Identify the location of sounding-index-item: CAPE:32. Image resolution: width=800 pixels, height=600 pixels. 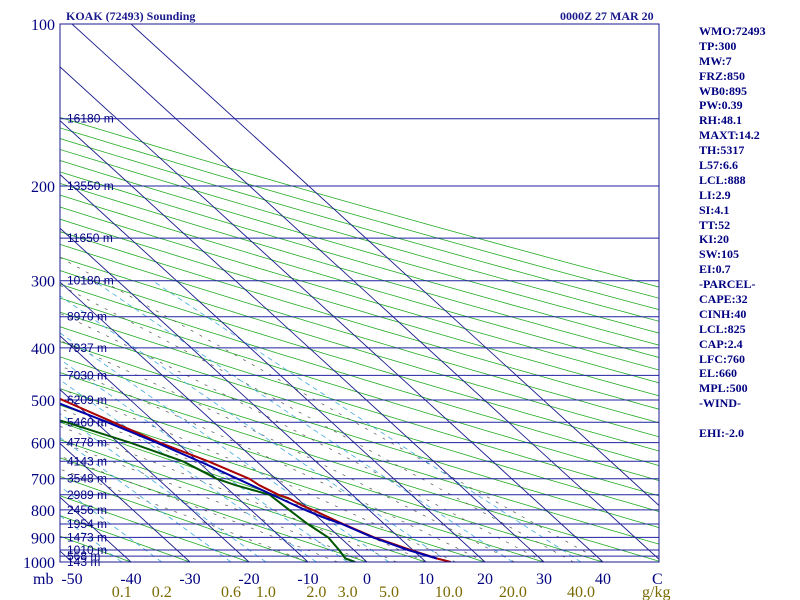
(723, 299).